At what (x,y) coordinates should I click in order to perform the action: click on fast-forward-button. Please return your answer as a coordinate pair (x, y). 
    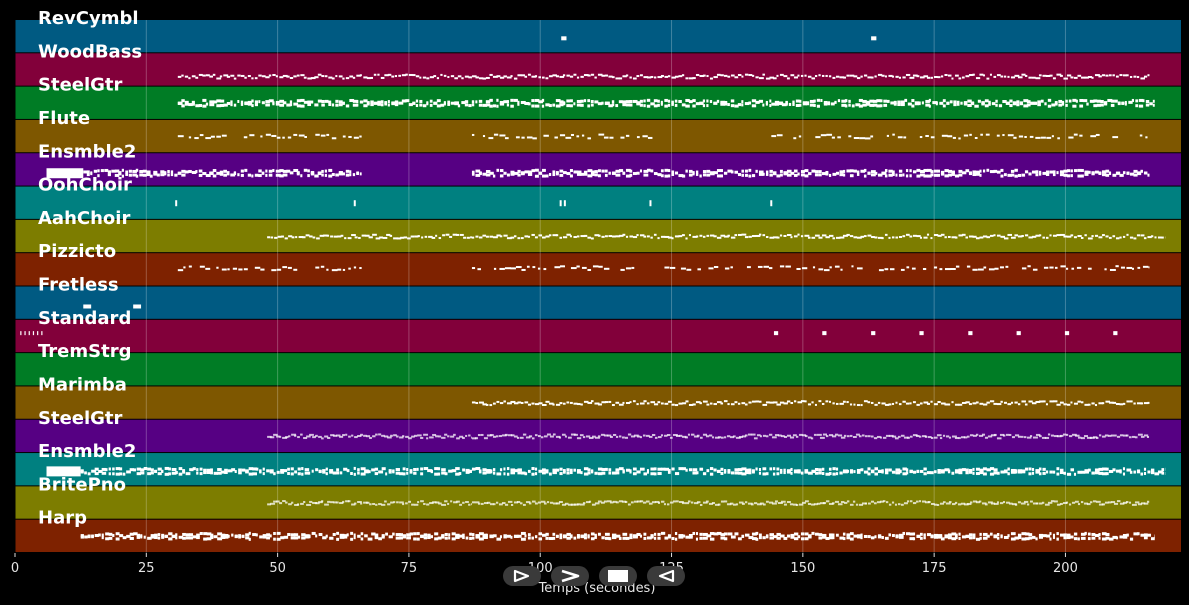
    Looking at the image, I should click on (570, 576).